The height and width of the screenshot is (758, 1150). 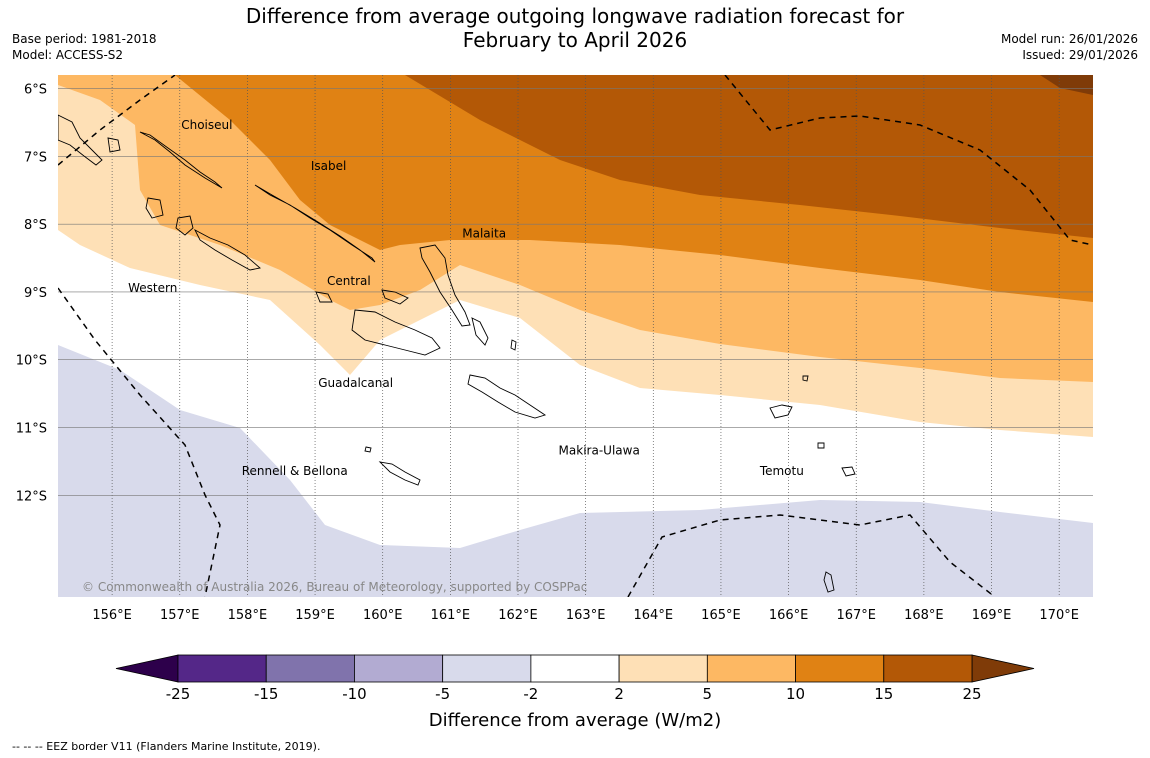 What do you see at coordinates (442, 694) in the screenshot?
I see `colorbar-tick-label: -5` at bounding box center [442, 694].